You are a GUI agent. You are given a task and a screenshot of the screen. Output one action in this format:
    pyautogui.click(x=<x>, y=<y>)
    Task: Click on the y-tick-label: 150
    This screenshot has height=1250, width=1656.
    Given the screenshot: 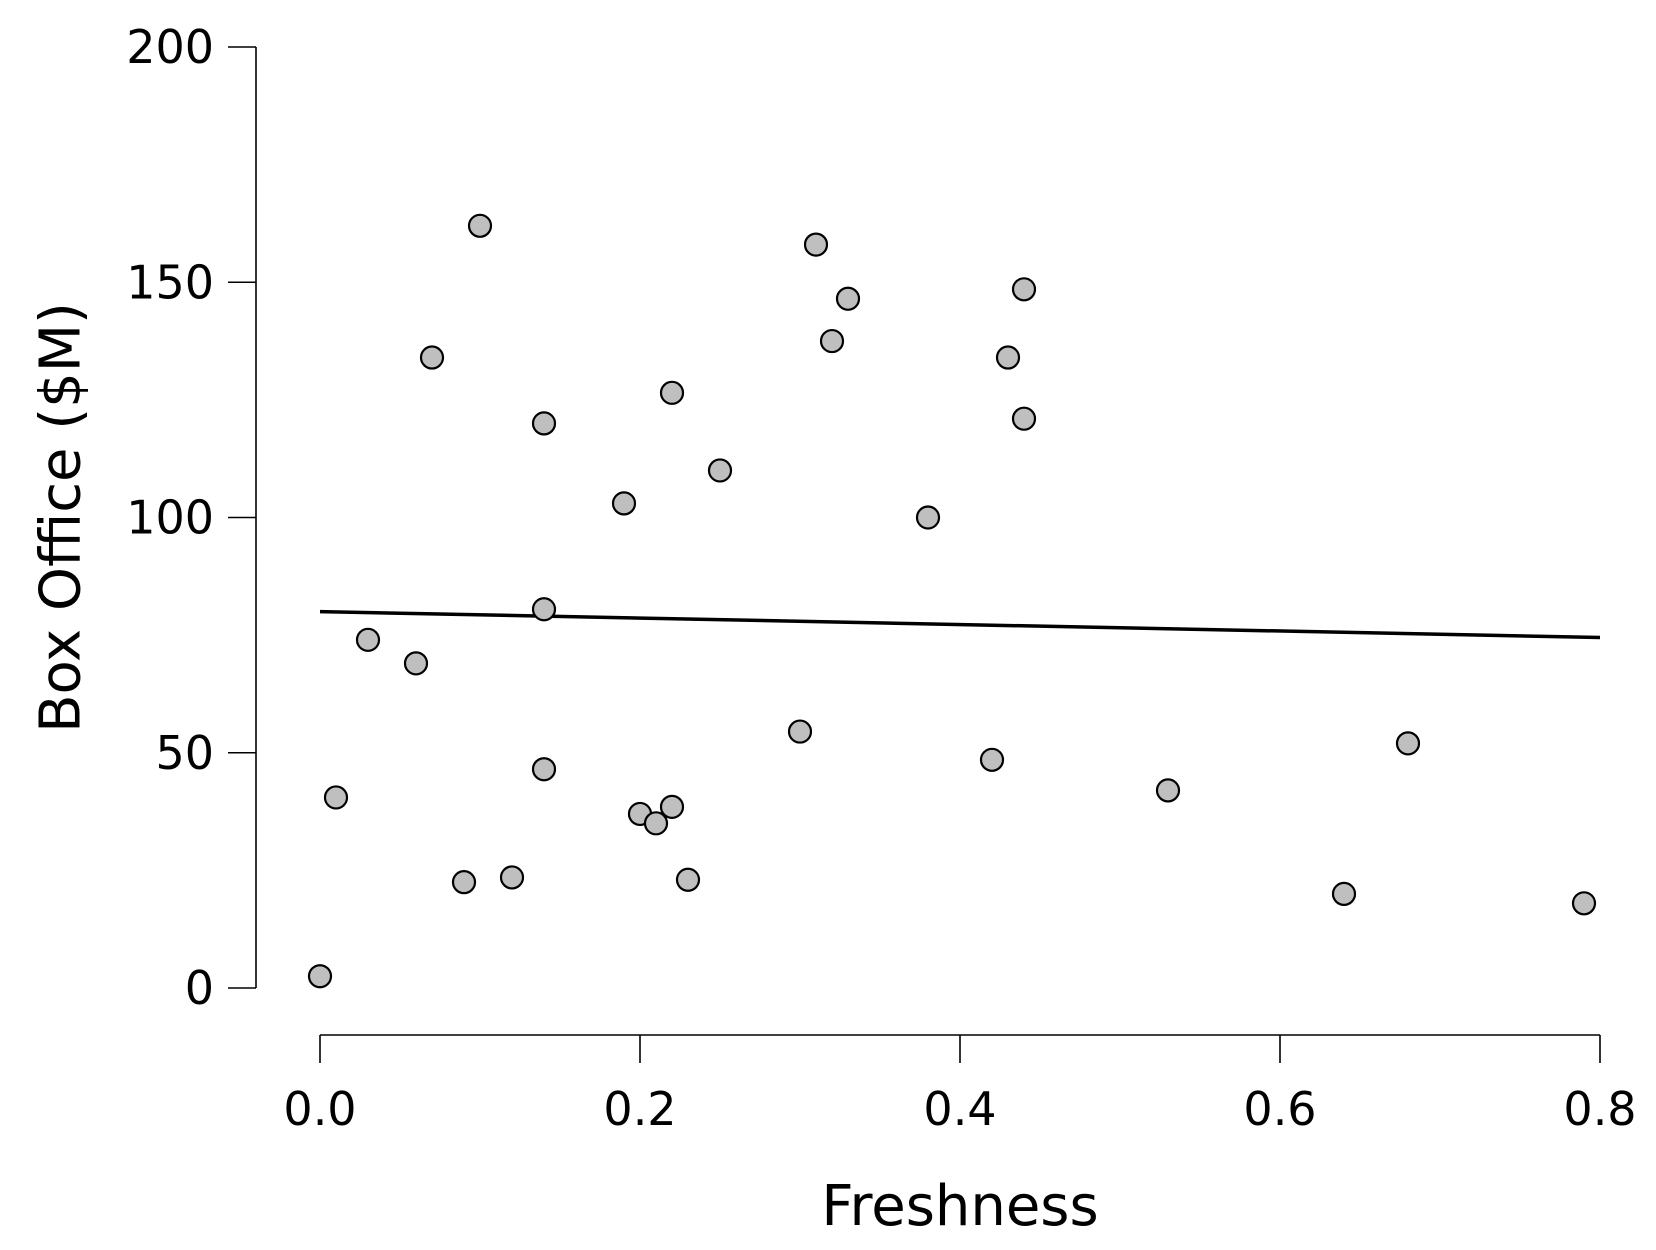 What is the action you would take?
    pyautogui.click(x=170, y=282)
    